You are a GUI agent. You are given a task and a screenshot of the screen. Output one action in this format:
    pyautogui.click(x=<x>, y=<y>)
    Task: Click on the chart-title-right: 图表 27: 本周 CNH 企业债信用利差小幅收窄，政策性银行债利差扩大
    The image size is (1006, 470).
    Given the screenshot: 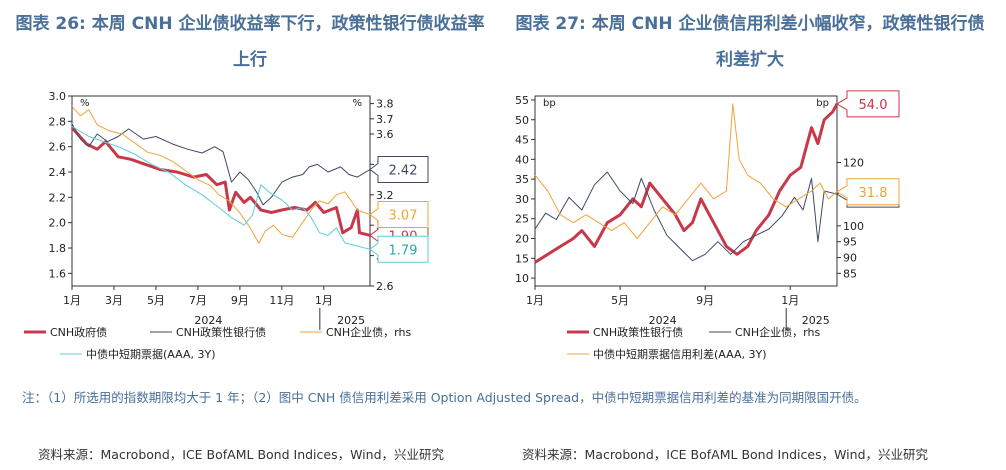 What is the action you would take?
    pyautogui.click(x=750, y=42)
    